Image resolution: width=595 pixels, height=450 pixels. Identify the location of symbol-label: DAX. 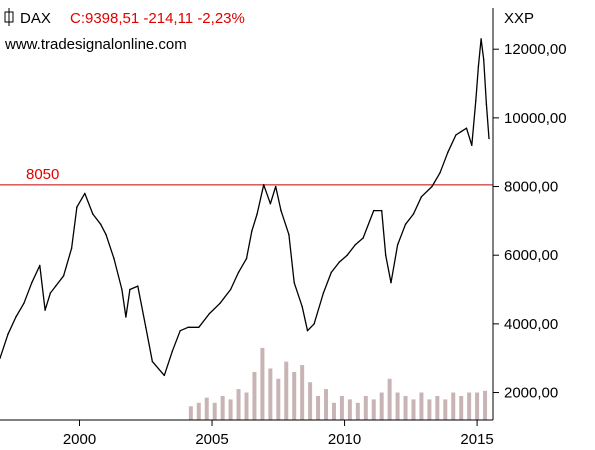
(35, 18).